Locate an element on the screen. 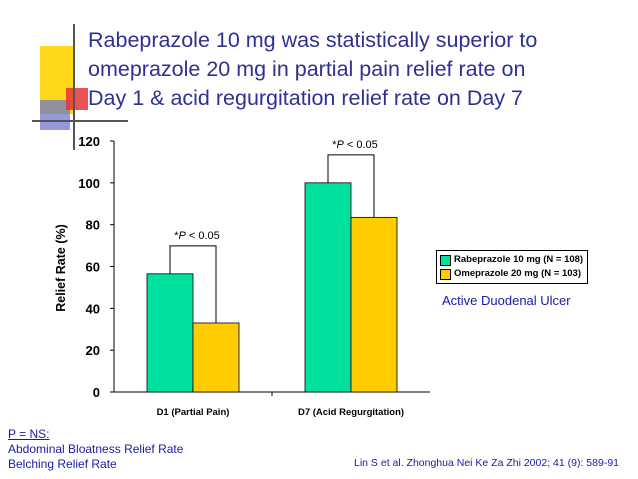 The image size is (638, 479). y-tick-label: 20 is located at coordinates (93, 350).